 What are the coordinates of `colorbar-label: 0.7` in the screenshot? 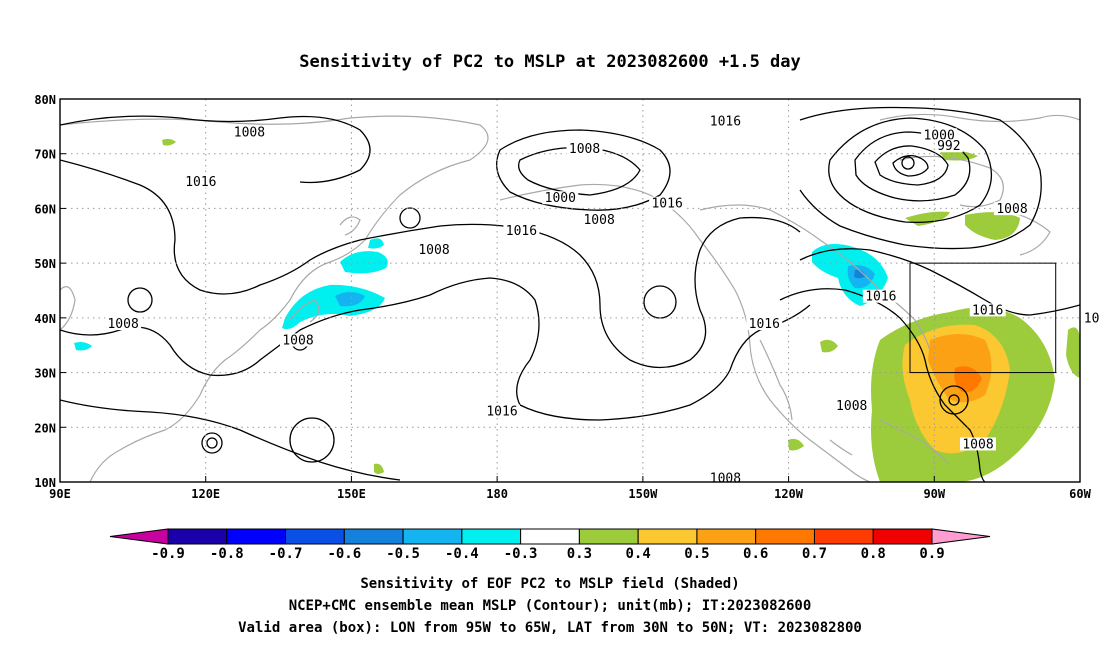 It's located at (814, 554).